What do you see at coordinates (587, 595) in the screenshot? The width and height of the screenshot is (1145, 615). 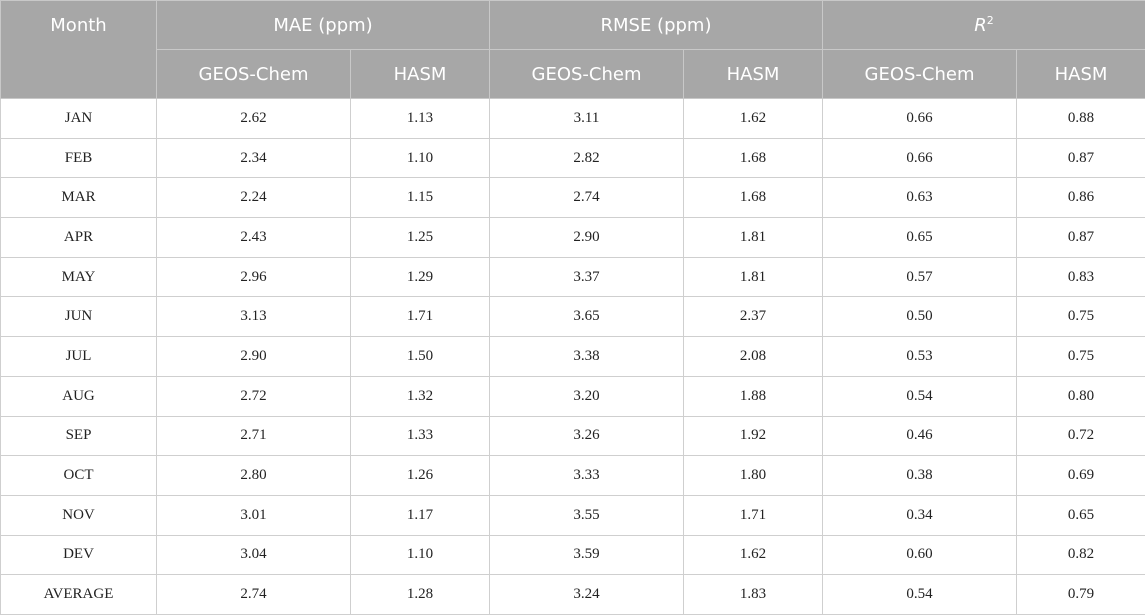 I see `cell-rmse-geos-chem: 3.24` at bounding box center [587, 595].